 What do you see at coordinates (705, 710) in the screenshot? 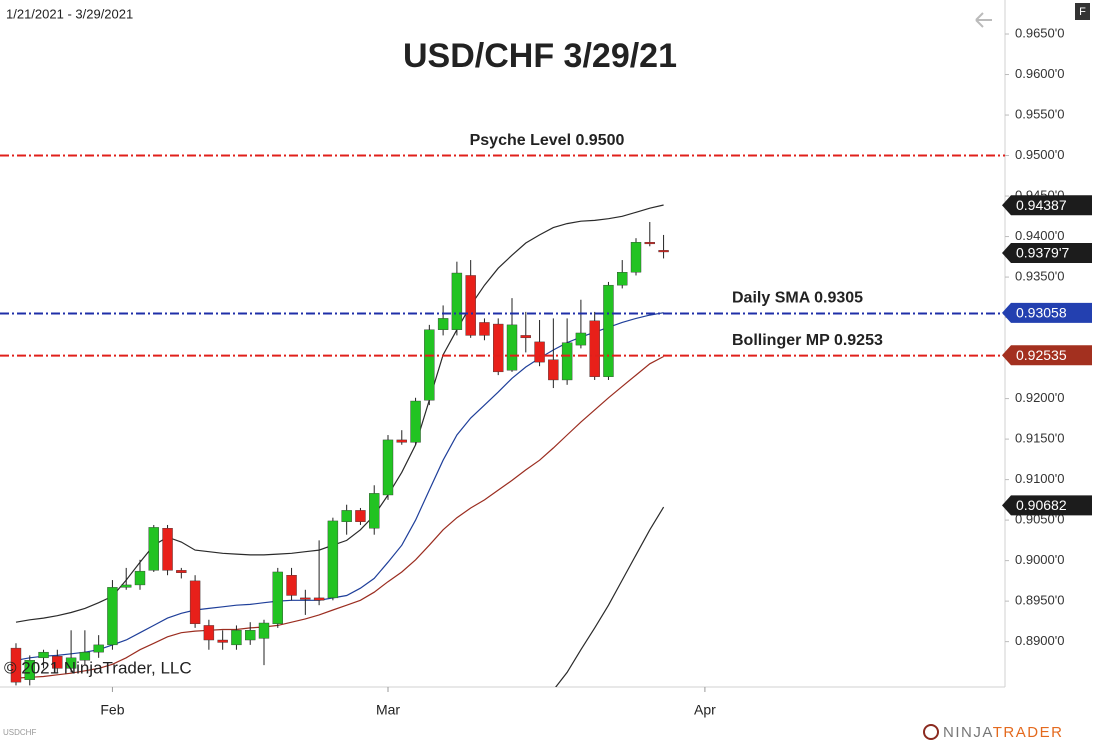
I see `x-tick-label: Apr` at bounding box center [705, 710].